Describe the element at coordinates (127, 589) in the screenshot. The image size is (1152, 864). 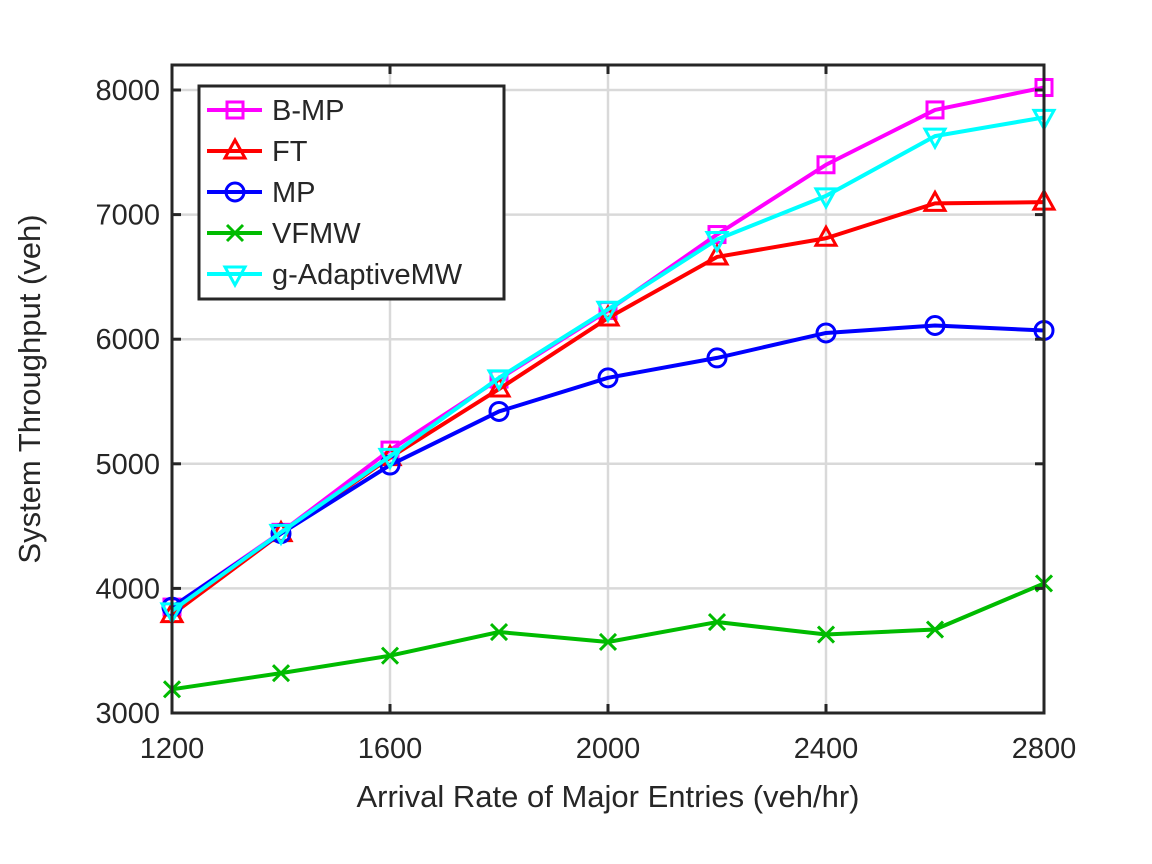
I see `y-tick-label: 4000` at that location.